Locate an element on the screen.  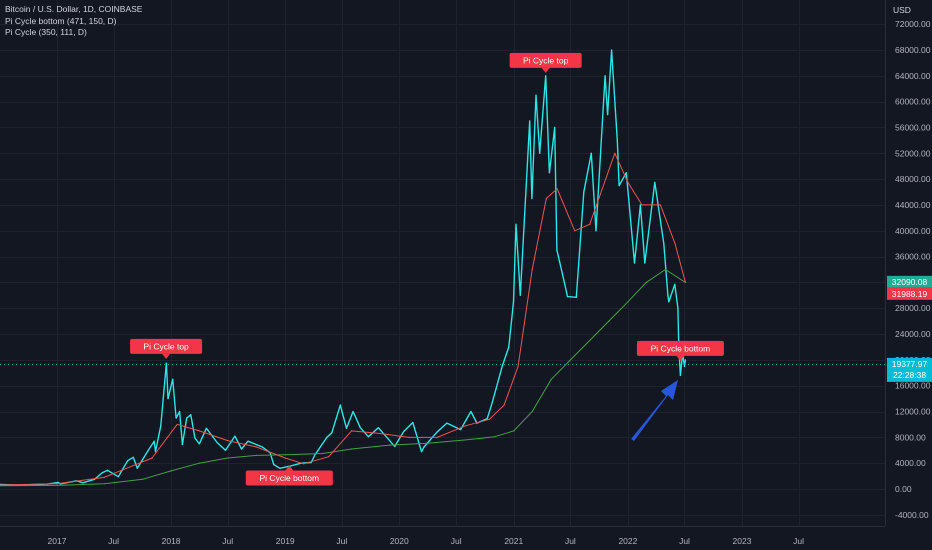
legend-indicator-pi-cycle-bottom: Pi Cycle bottom (471, 150, D) is located at coordinates (61, 20).